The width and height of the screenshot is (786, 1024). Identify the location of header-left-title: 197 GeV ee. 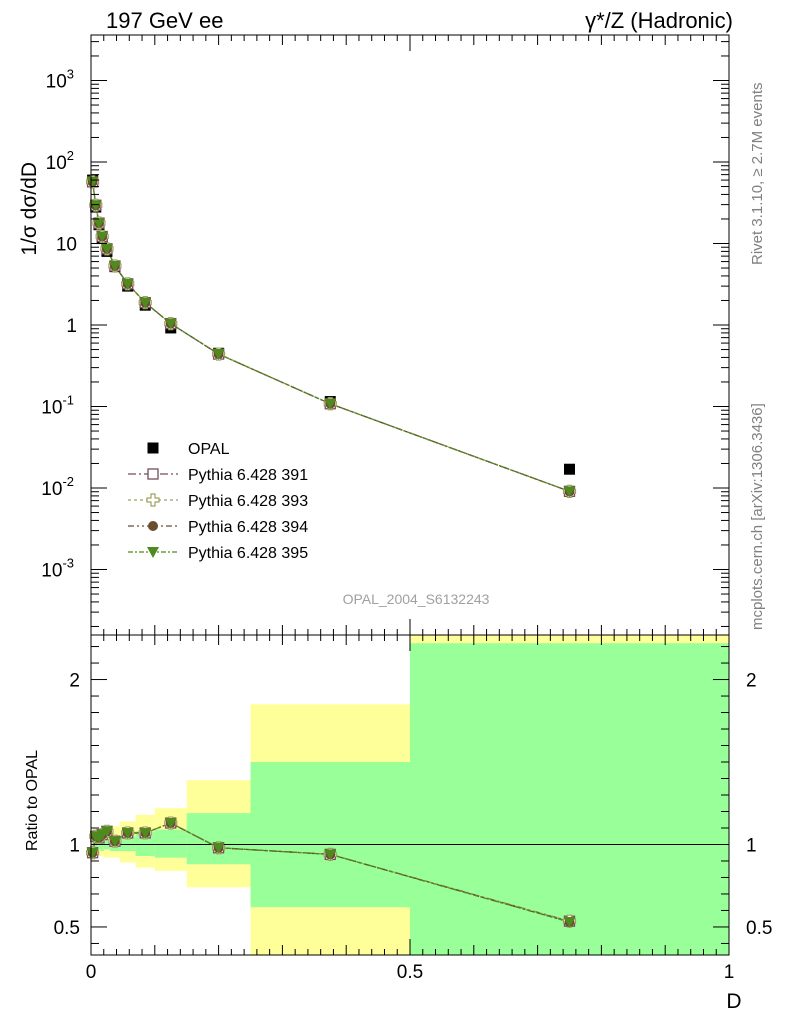
(164, 20).